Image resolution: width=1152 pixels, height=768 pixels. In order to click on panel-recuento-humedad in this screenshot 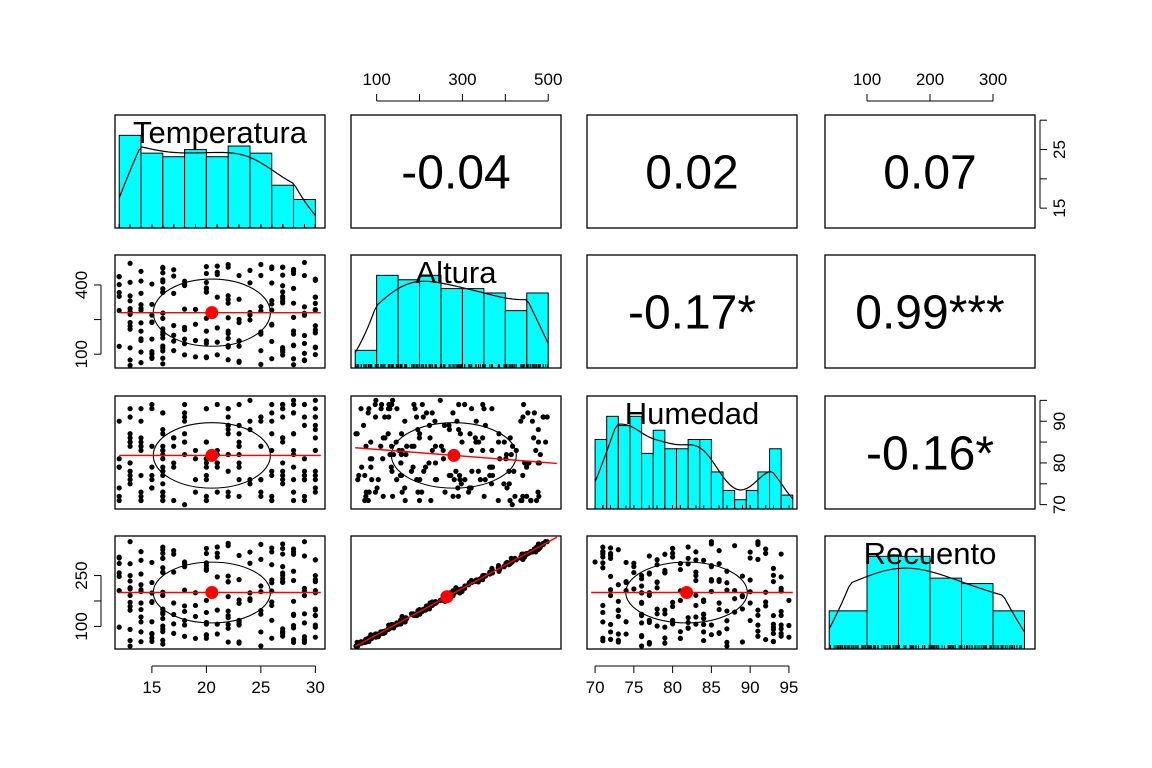, I will do `click(692, 592)`.